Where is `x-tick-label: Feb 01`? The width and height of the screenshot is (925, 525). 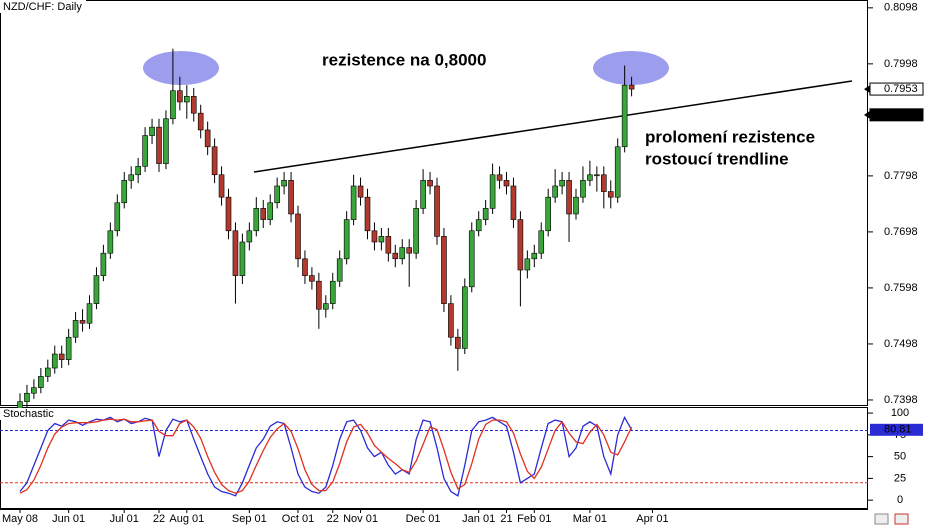
x-tick-label: Feb 01 is located at coordinates (534, 519).